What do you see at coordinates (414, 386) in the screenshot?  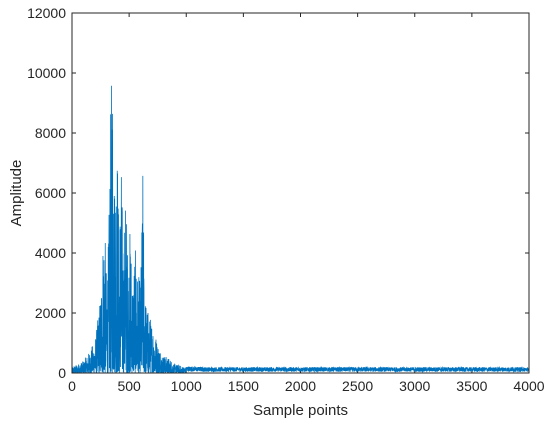 I see `x-tick-label: 3000` at bounding box center [414, 386].